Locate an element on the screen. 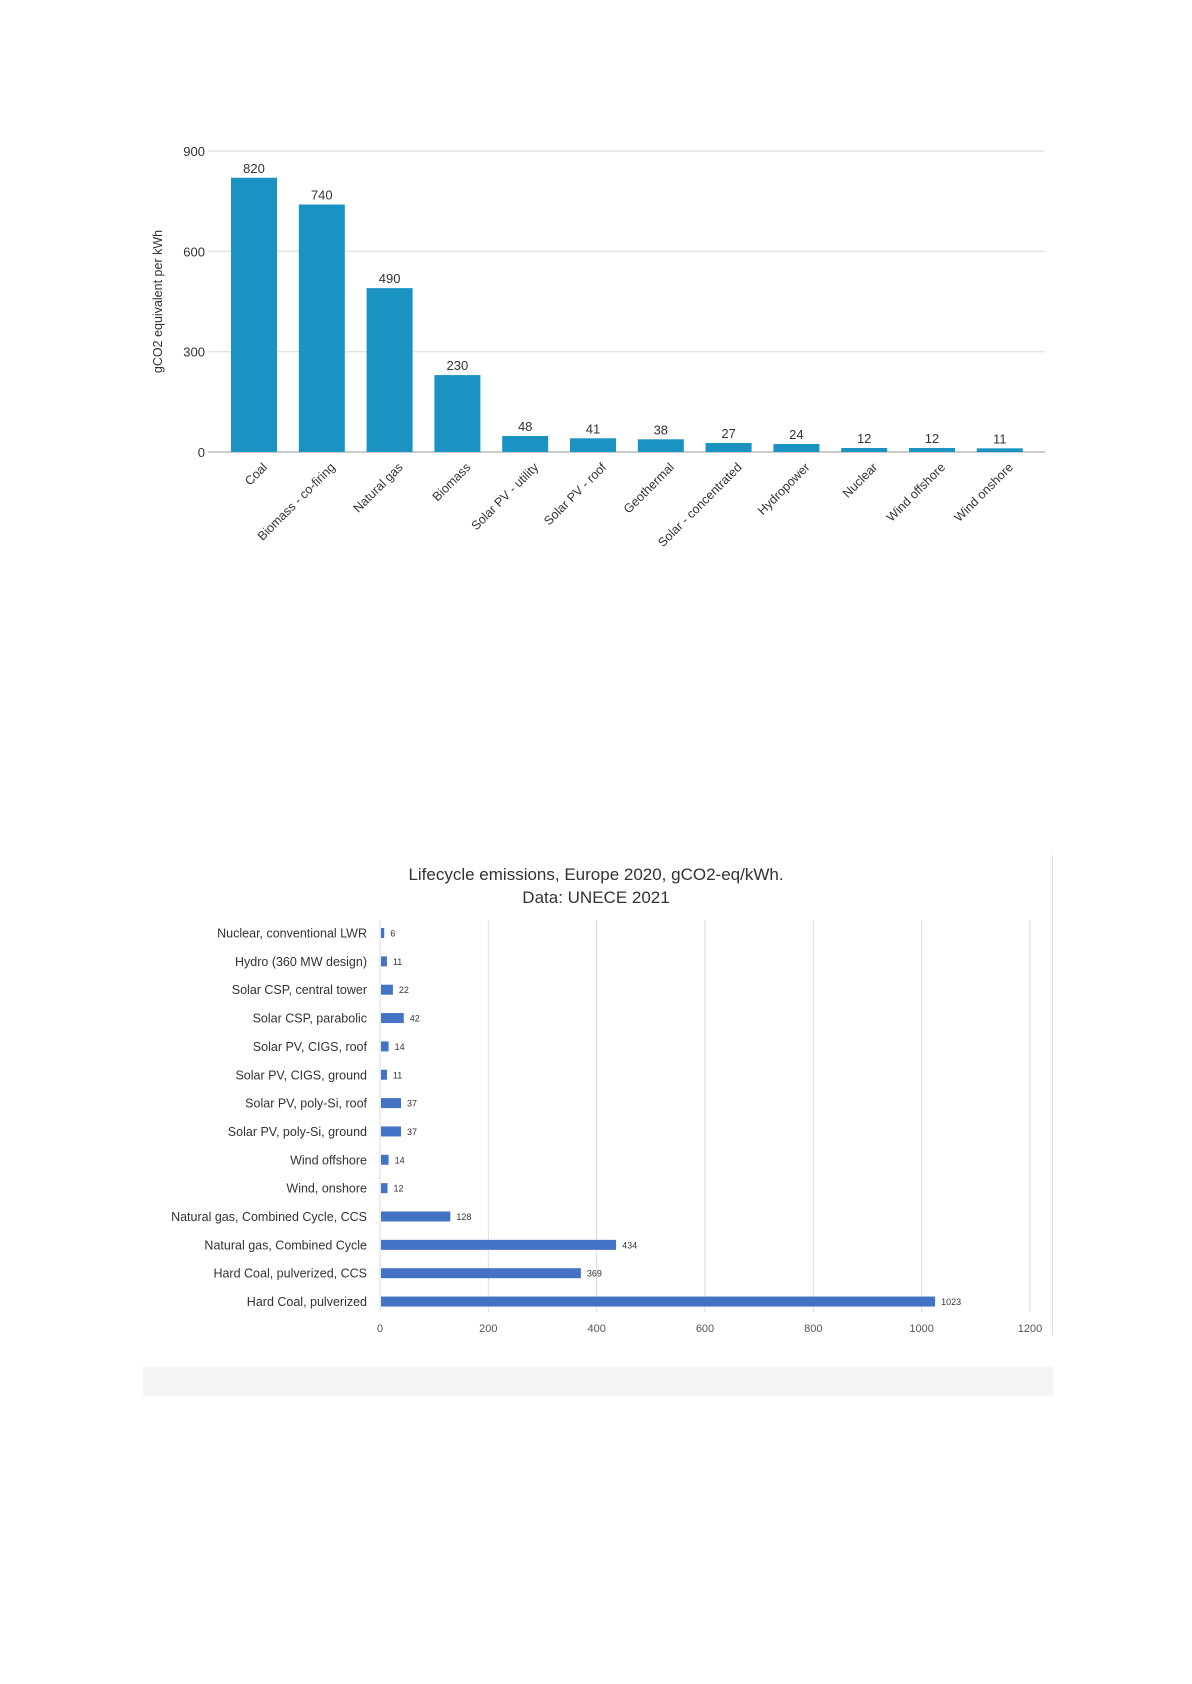 This screenshot has height=1684, width=1192. y-tick-label: Solar PV, poly-Si, ground is located at coordinates (297, 1132).